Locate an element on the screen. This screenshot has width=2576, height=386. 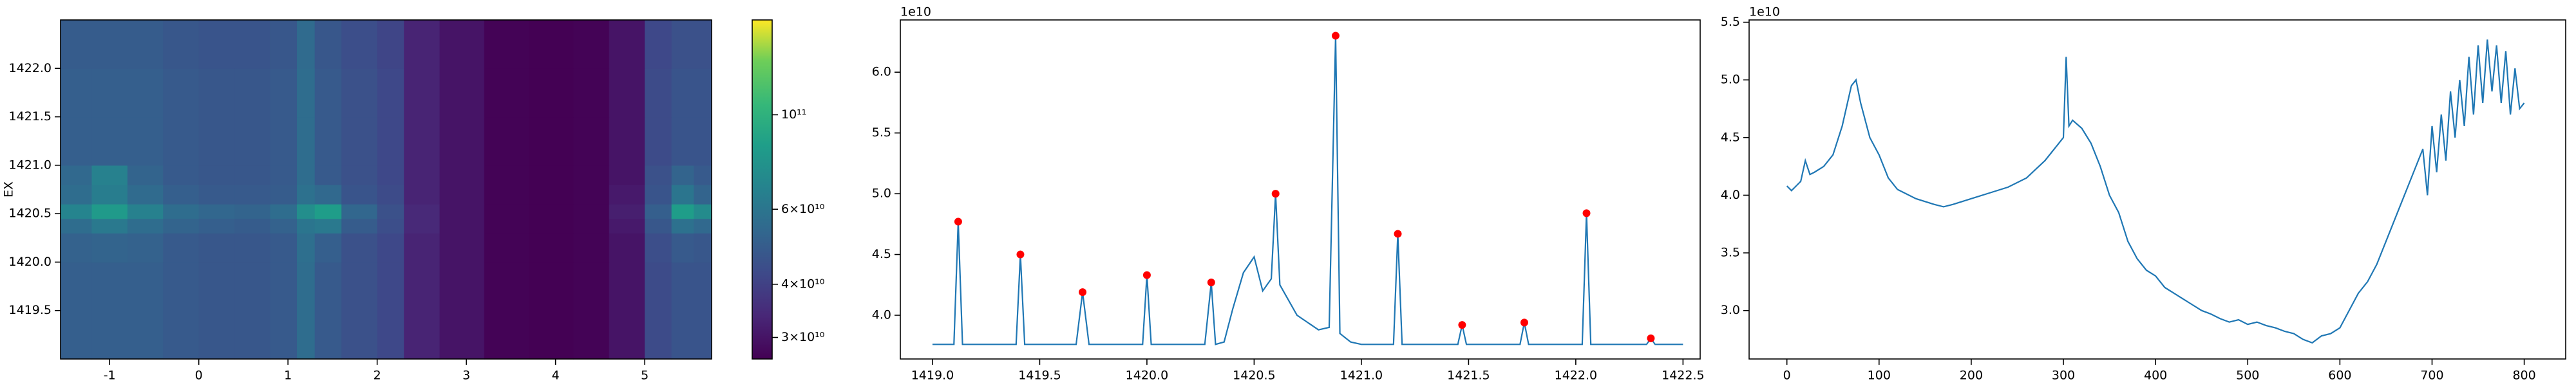
x-tick-label: 200 is located at coordinates (1971, 376).